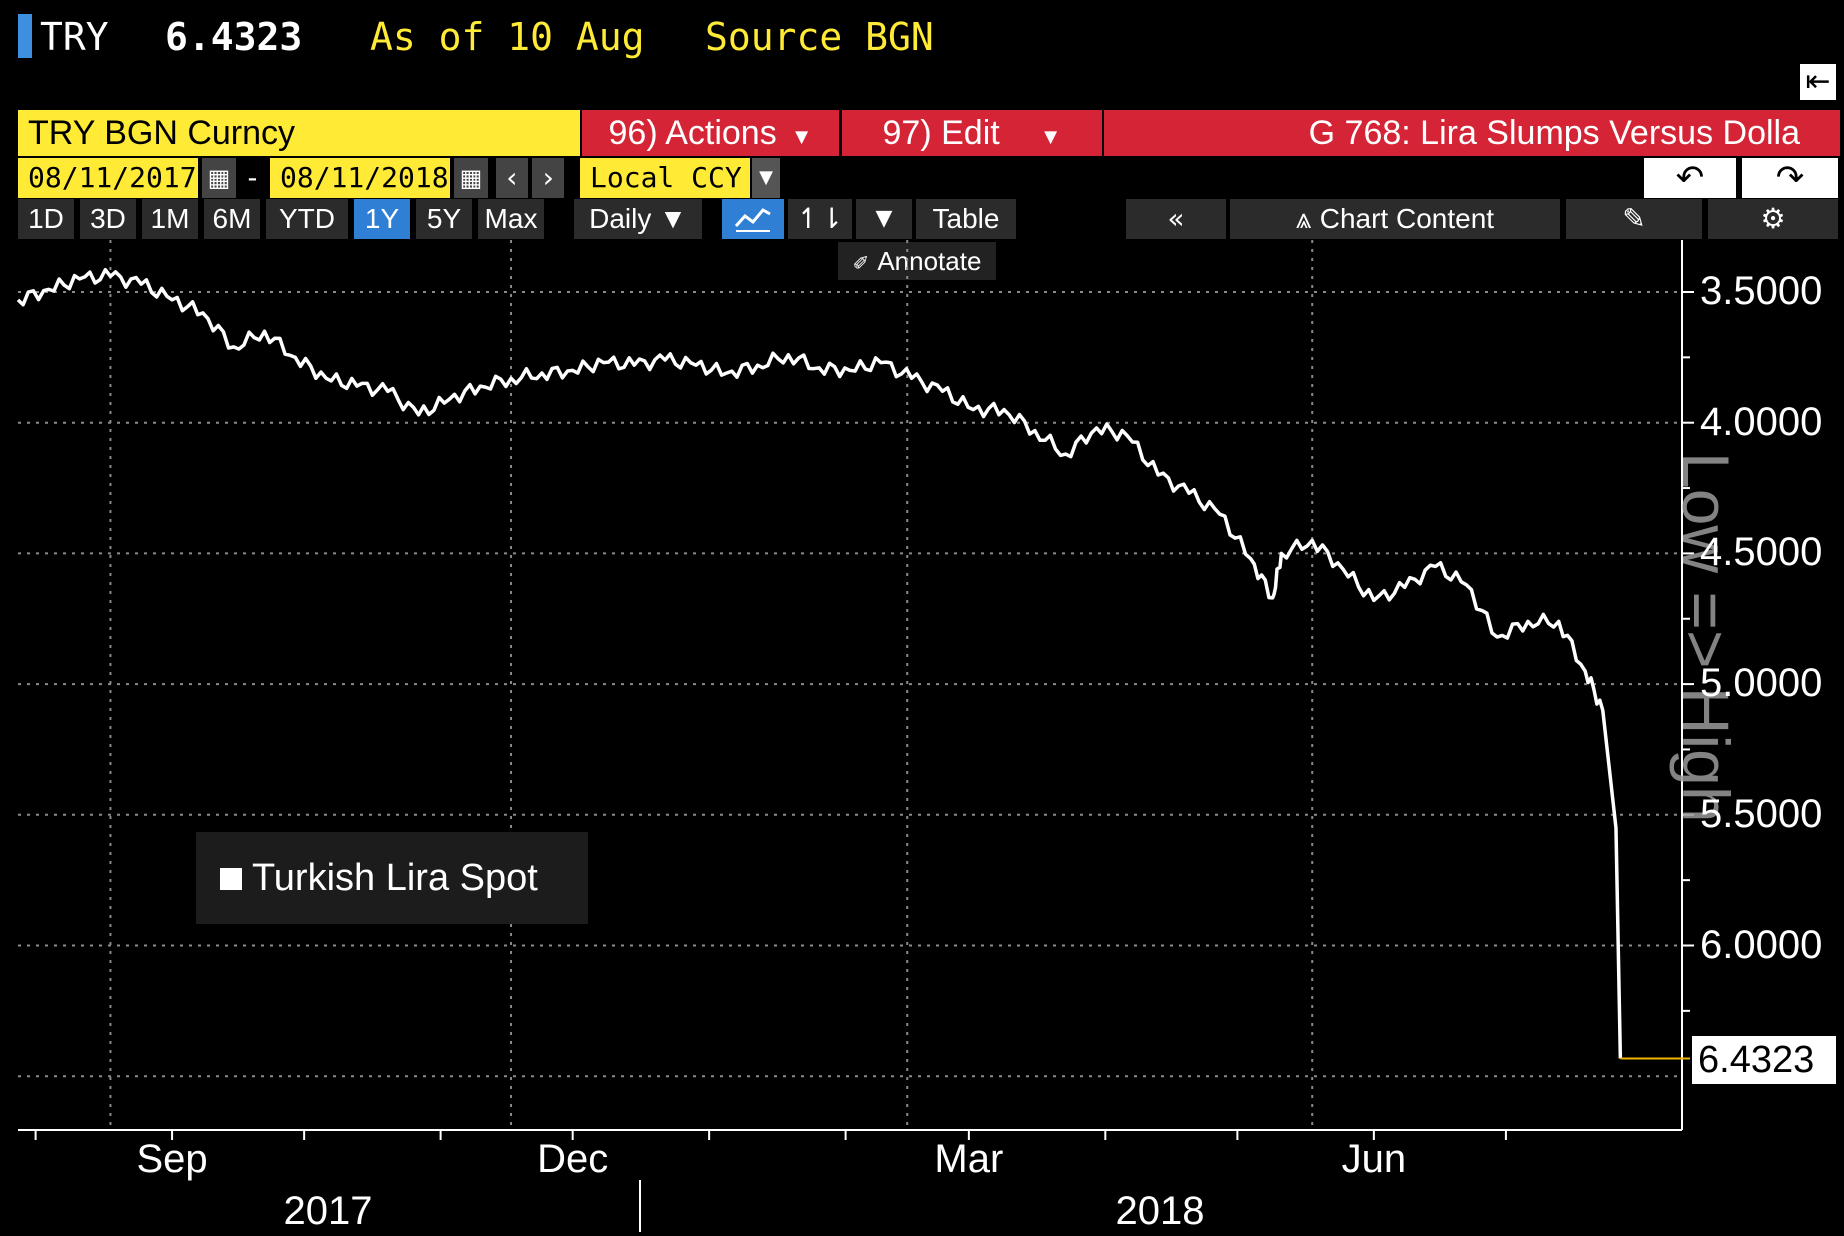 The height and width of the screenshot is (1236, 1844). I want to click on table-button: Table, so click(966, 219).